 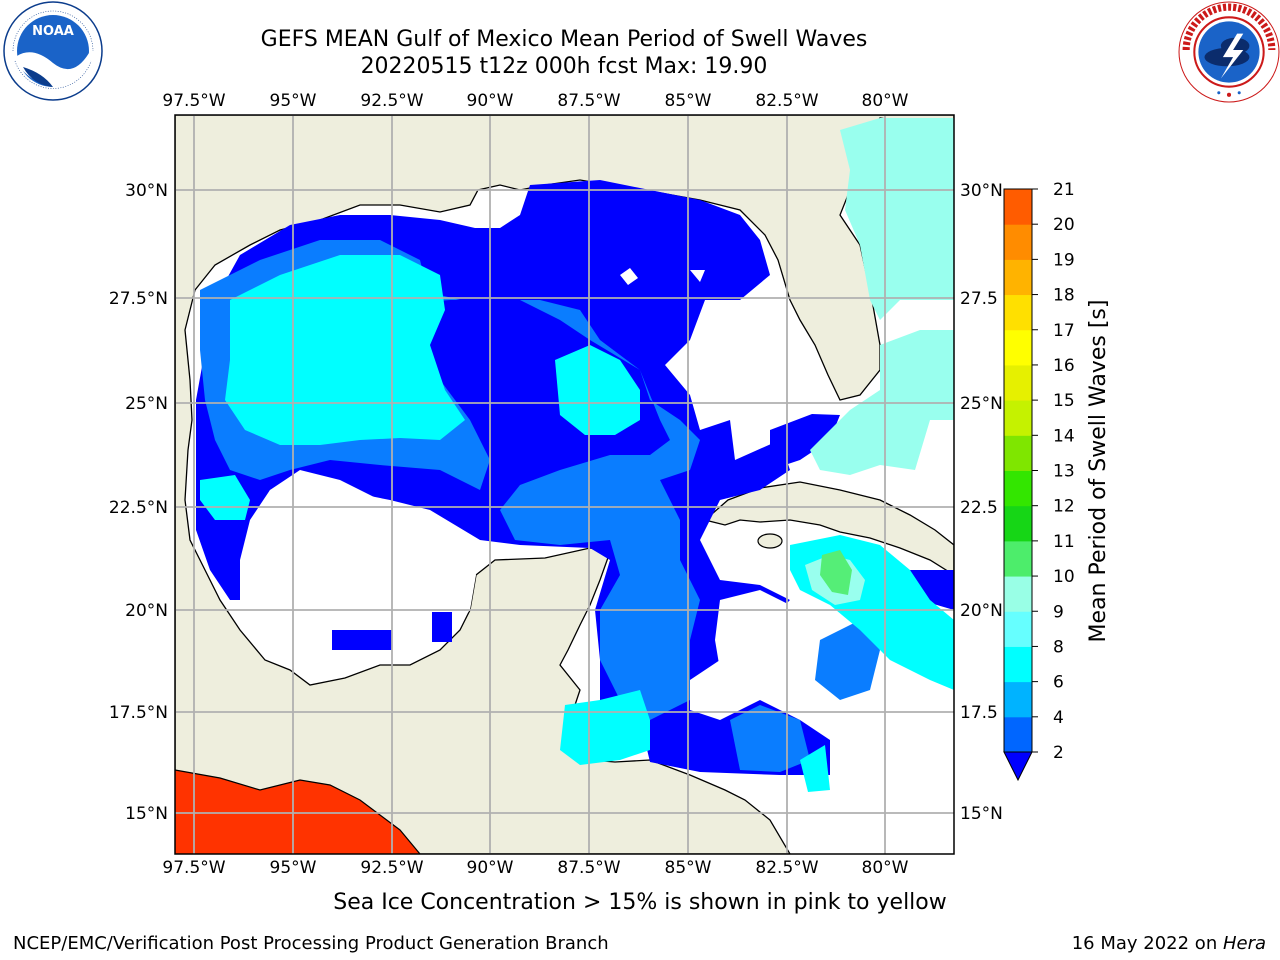 What do you see at coordinates (1064, 366) in the screenshot?
I see `colorbar-tick-label: 16` at bounding box center [1064, 366].